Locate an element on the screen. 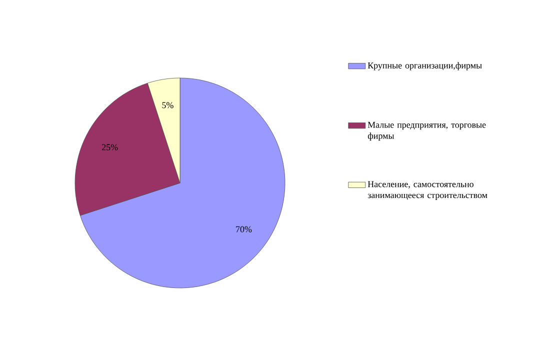  data-label: 25% is located at coordinates (110, 147).